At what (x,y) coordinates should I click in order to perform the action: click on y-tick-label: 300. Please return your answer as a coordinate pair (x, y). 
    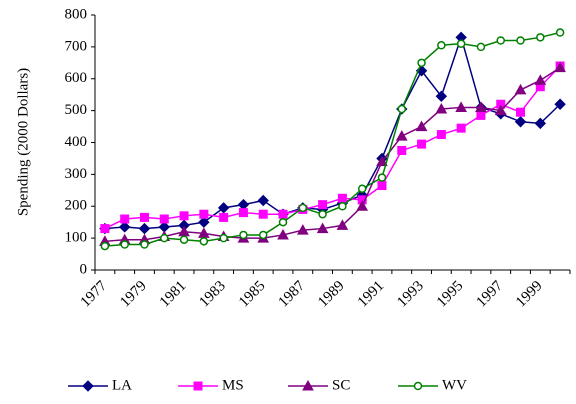
    Looking at the image, I should click on (76, 174).